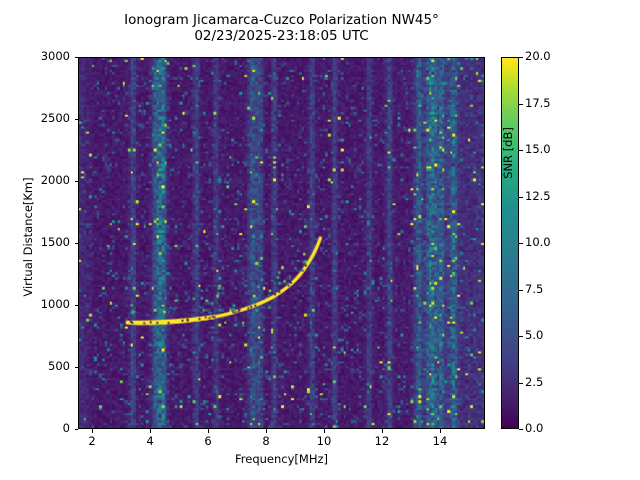  What do you see at coordinates (538, 149) in the screenshot?
I see `colorbar-tick-label: 15.0` at bounding box center [538, 149].